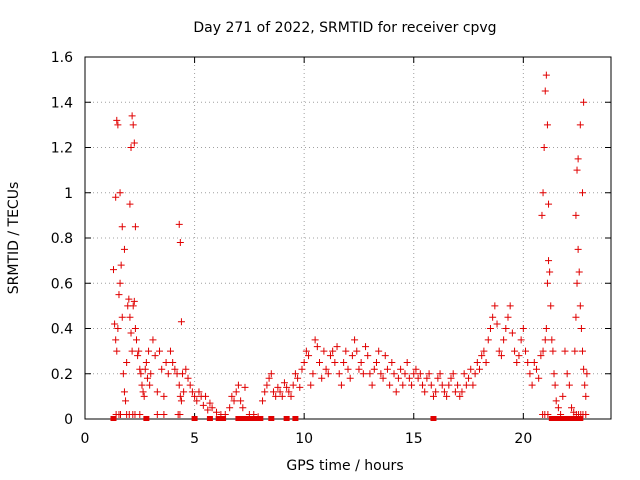 Image resolution: width=640 pixels, height=480 pixels. I want to click on x-tick-label: 10, so click(304, 439).